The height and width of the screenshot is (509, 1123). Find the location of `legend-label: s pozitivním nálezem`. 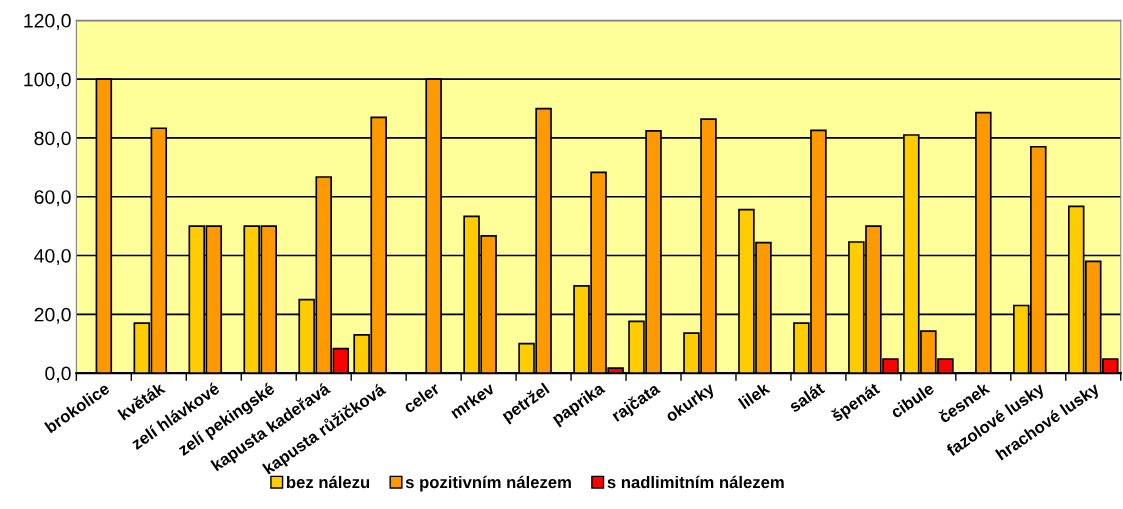

legend-label: s pozitivním nálezem is located at coordinates (488, 483).